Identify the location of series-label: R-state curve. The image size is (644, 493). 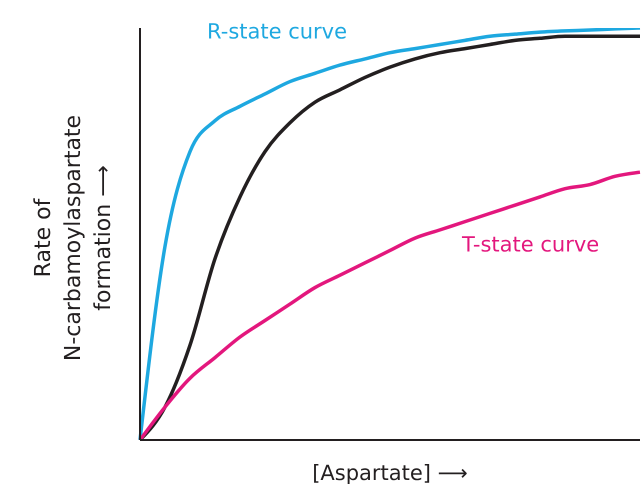
(277, 32).